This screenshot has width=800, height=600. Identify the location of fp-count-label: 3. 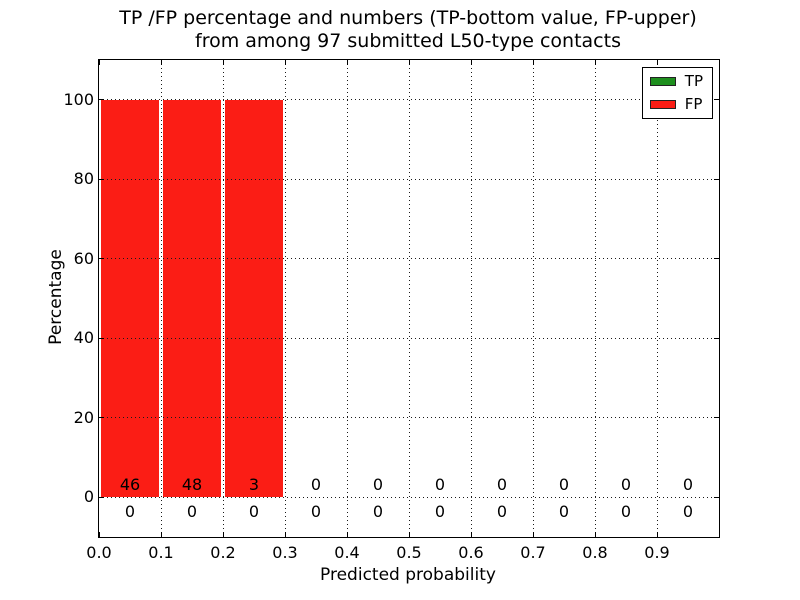
(254, 485).